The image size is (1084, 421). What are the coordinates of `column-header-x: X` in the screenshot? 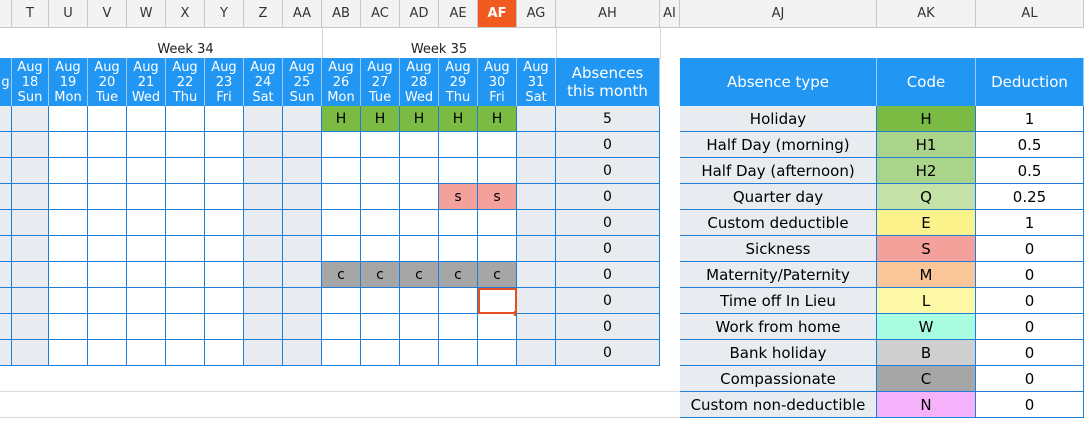 It's located at (185, 14).